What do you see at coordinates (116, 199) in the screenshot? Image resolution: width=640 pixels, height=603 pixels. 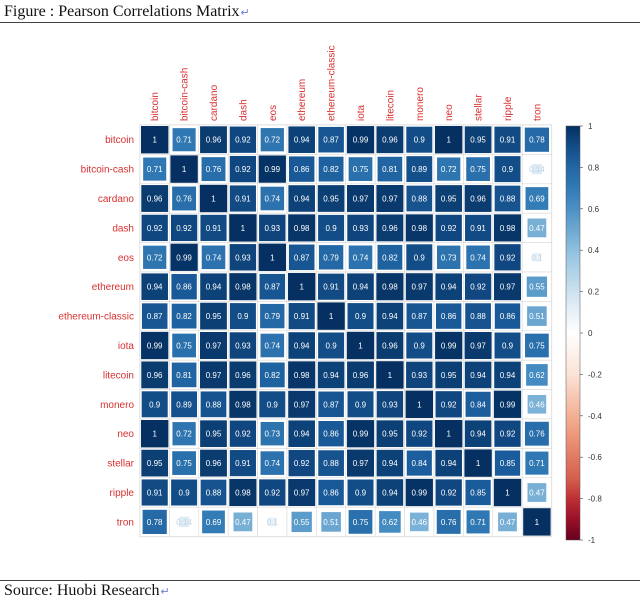 I see `row-label: cardano` at bounding box center [116, 199].